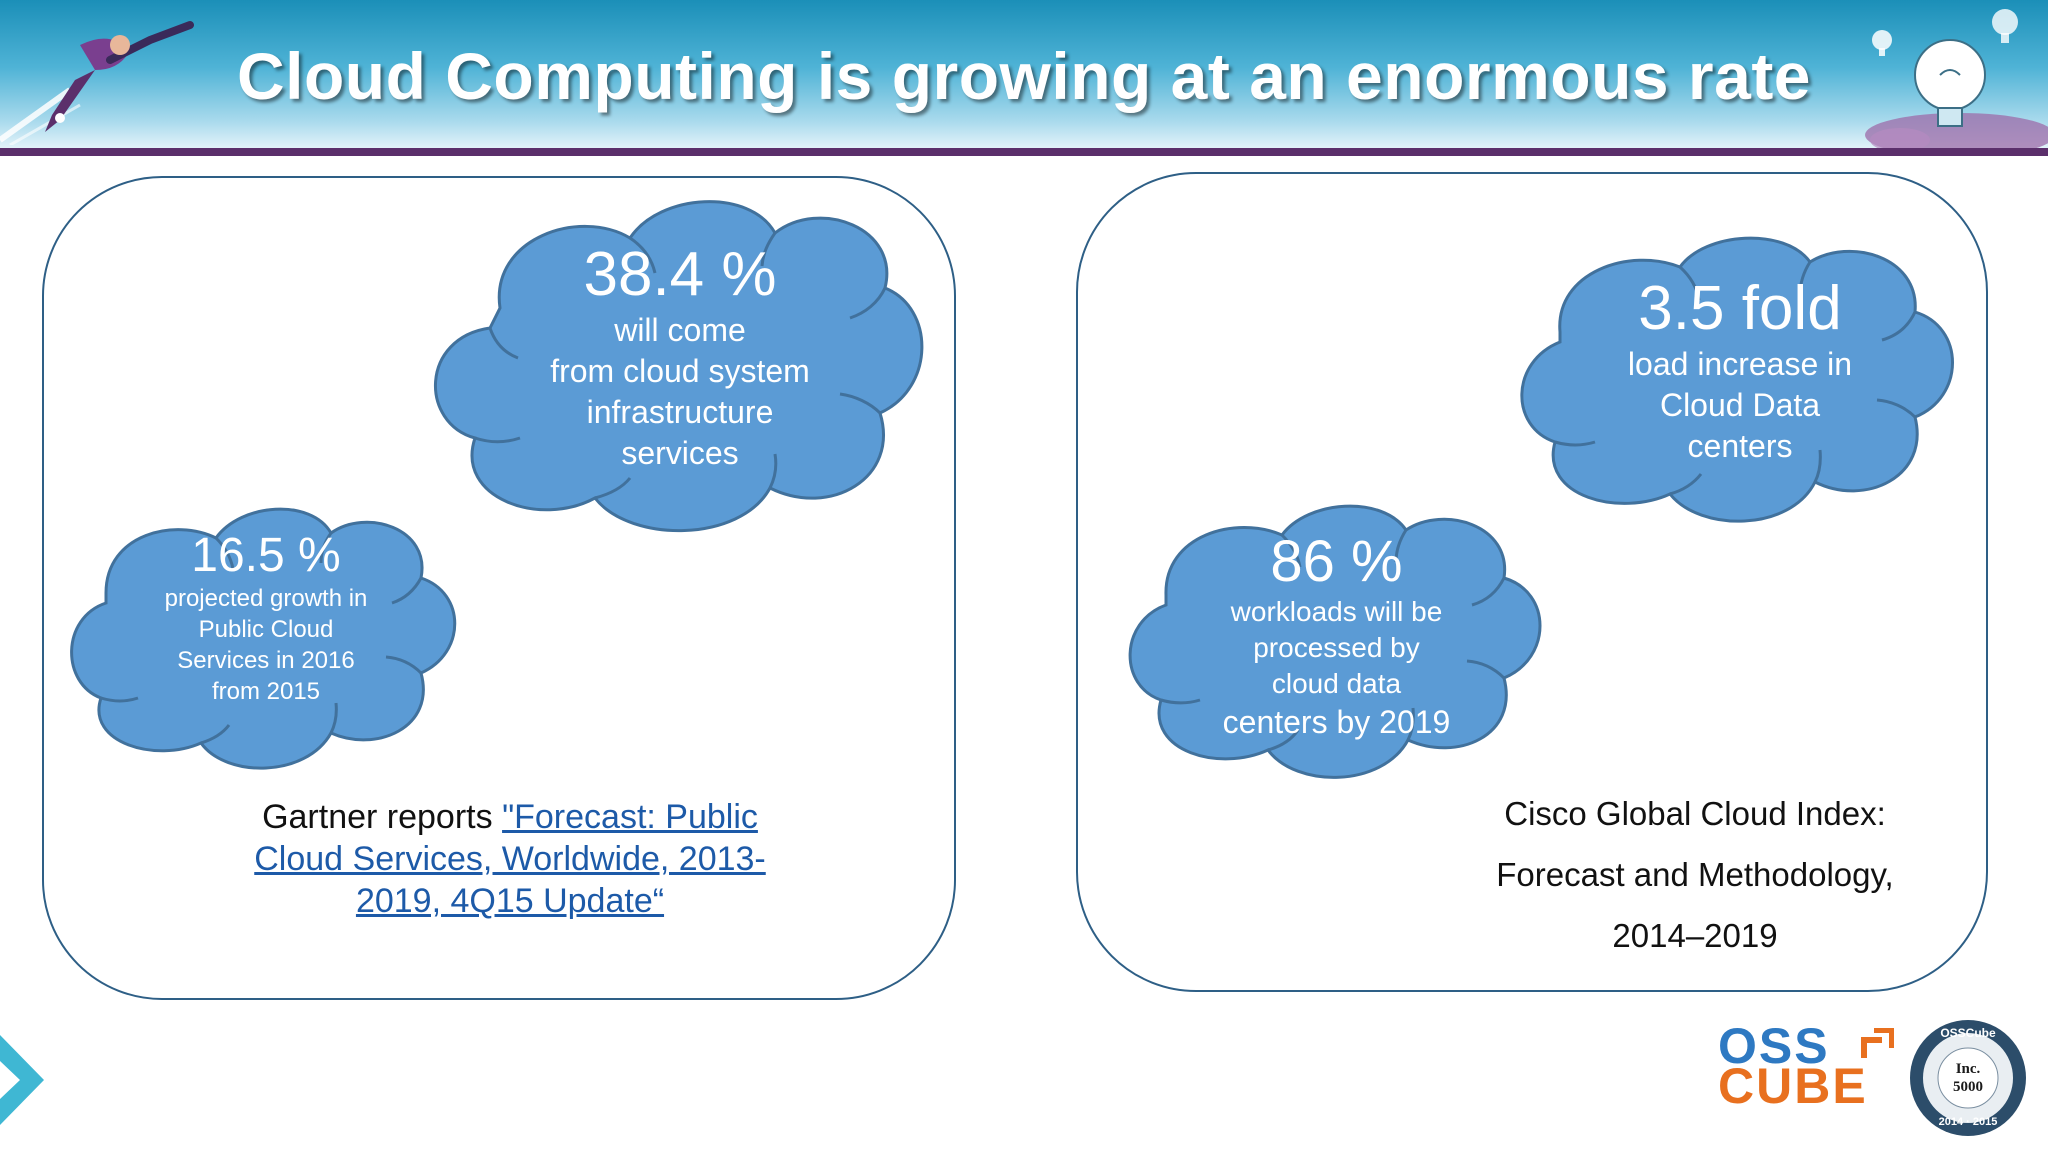  What do you see at coordinates (382, 817) in the screenshot?
I see `source-prefix: Gartner reports` at bounding box center [382, 817].